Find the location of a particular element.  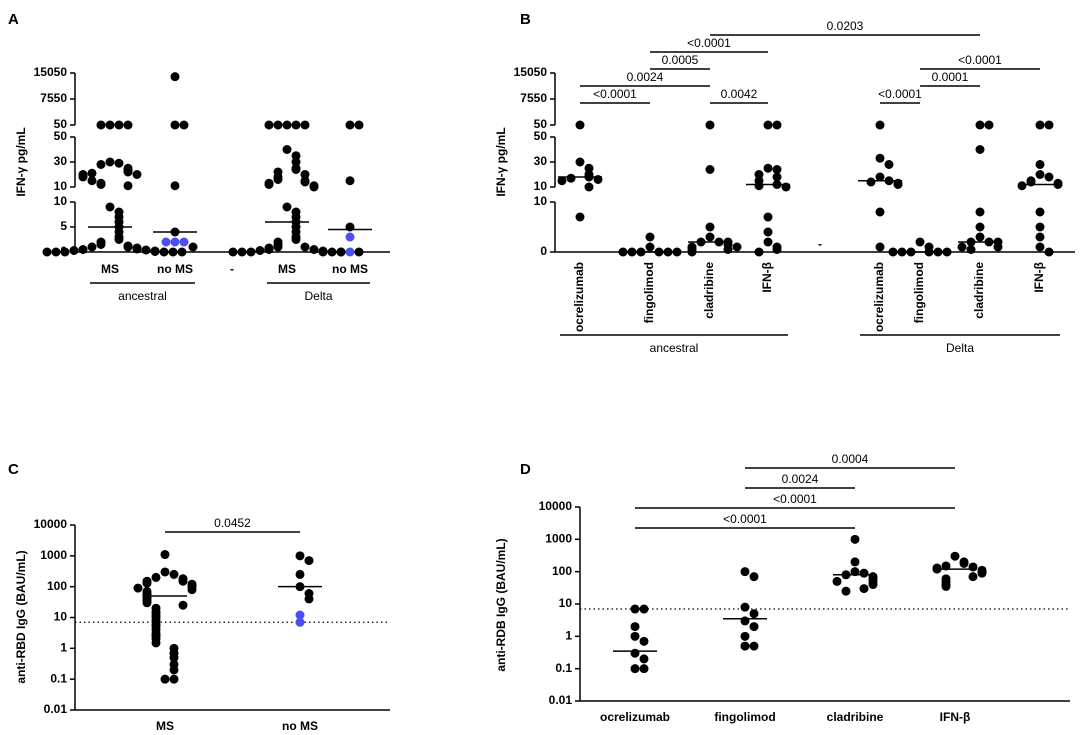

group-label: Delta is located at coordinates (318, 296).